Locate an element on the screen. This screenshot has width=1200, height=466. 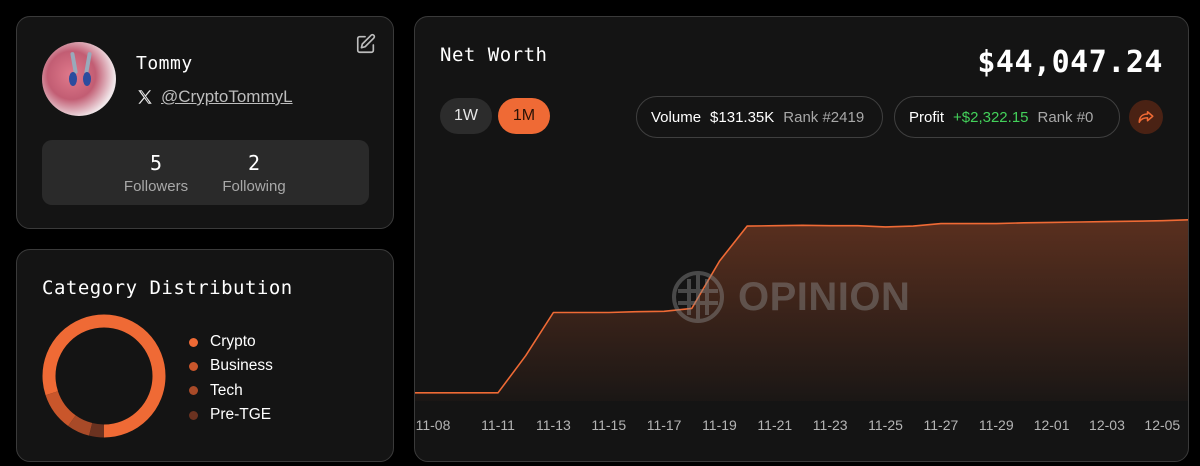
opinion-logo-icon is located at coordinates (698, 297).